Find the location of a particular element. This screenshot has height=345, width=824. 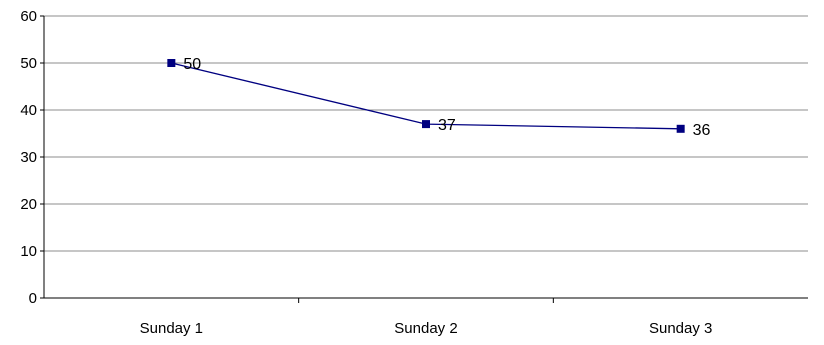

y-tick-label: 30 is located at coordinates (28, 157).